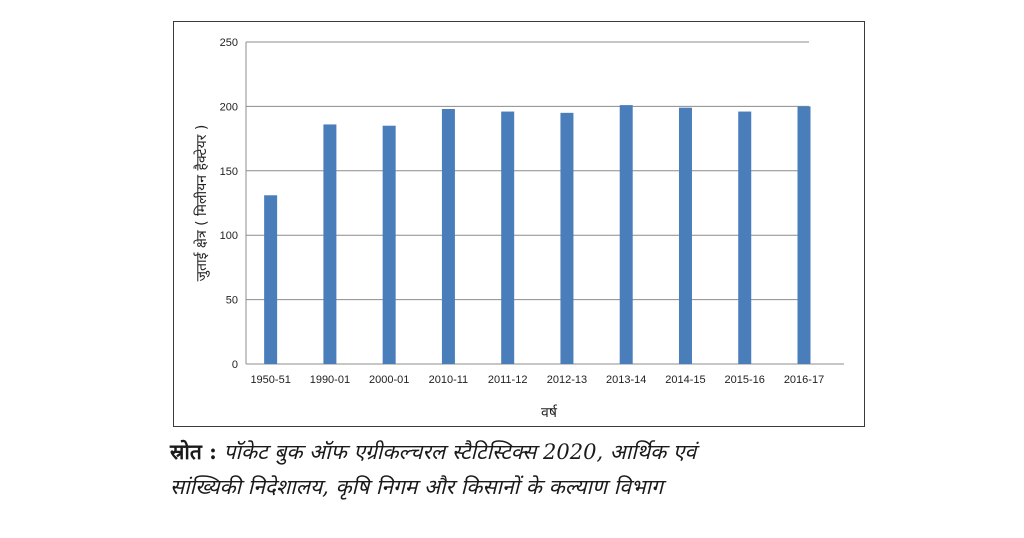 The width and height of the screenshot is (1024, 538). Describe the element at coordinates (626, 380) in the screenshot. I see `x-tick-label-2013-14: 2013-14` at that location.